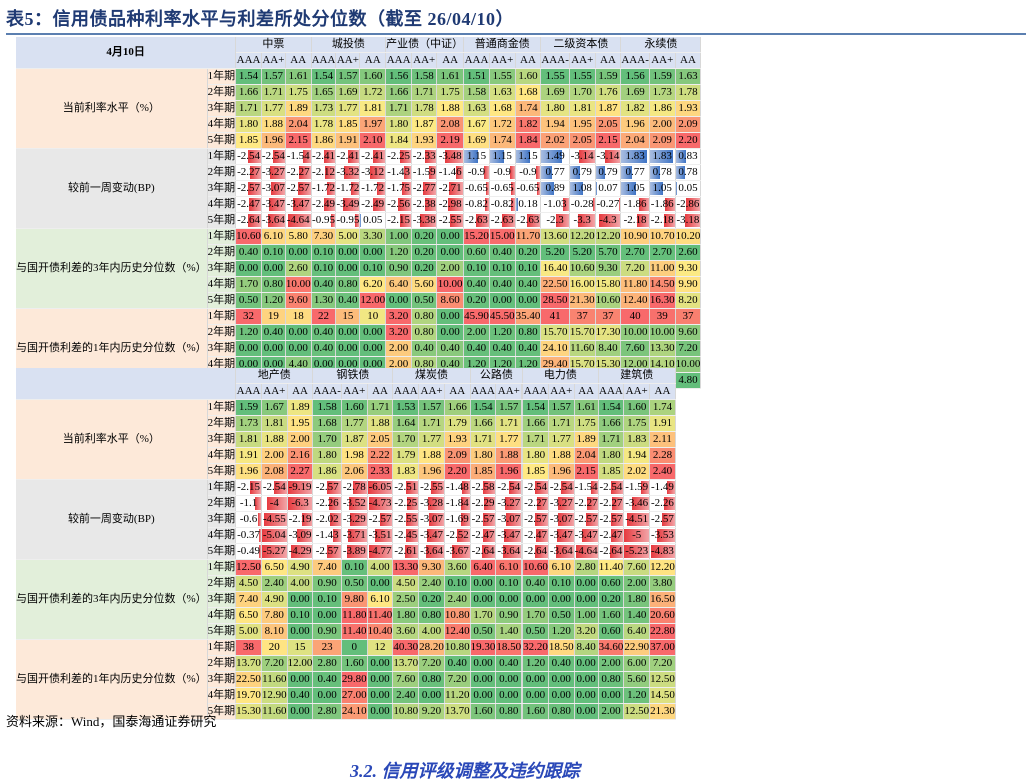 Image resolution: width=1032 pixels, height=783 pixels. What do you see at coordinates (457, 487) in the screenshot?
I see `change-cell: -1.48` at bounding box center [457, 487].